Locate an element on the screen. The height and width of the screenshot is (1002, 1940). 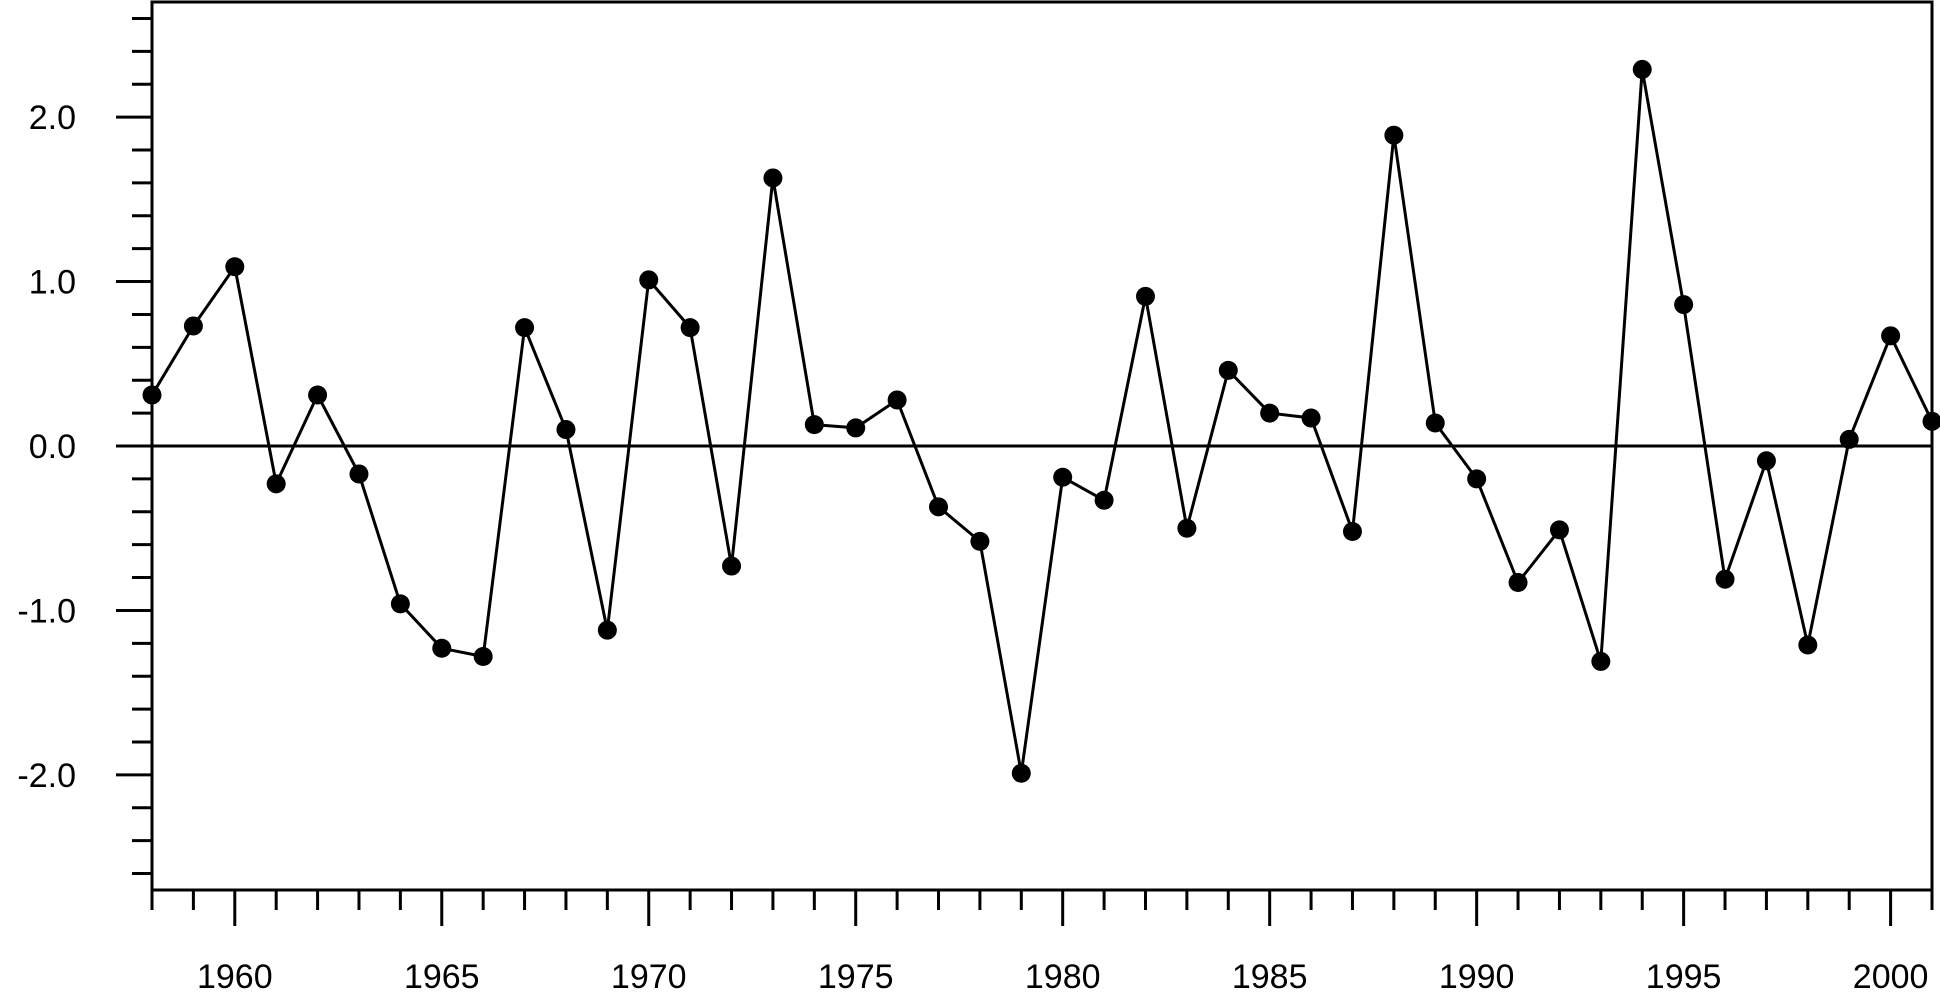
y-tick-label: 0.0 is located at coordinates (52, 447).